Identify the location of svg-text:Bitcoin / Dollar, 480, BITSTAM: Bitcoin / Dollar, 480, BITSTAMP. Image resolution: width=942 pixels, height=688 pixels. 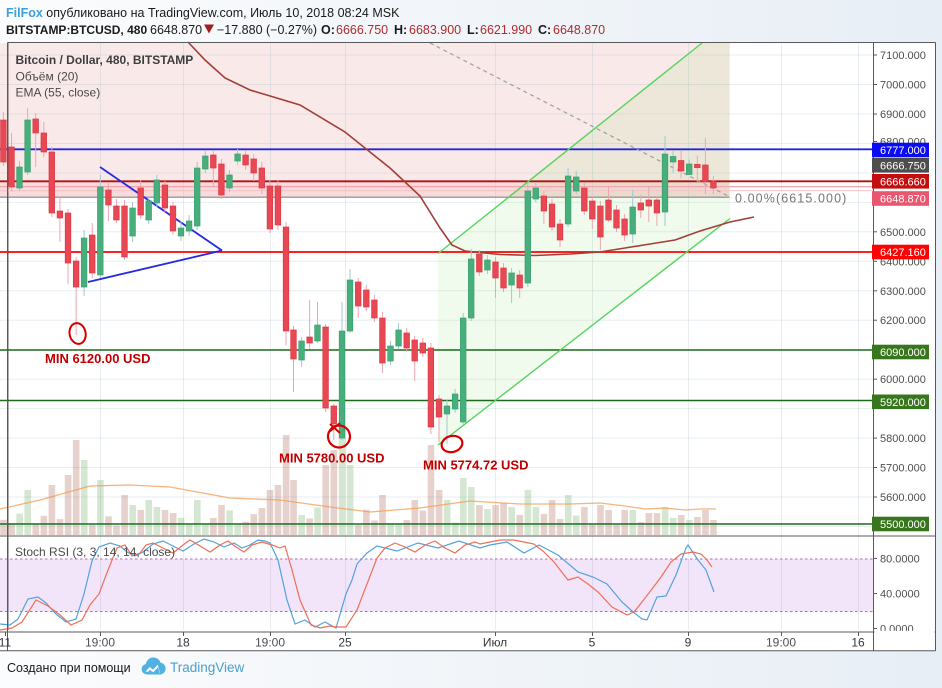
(105, 60).